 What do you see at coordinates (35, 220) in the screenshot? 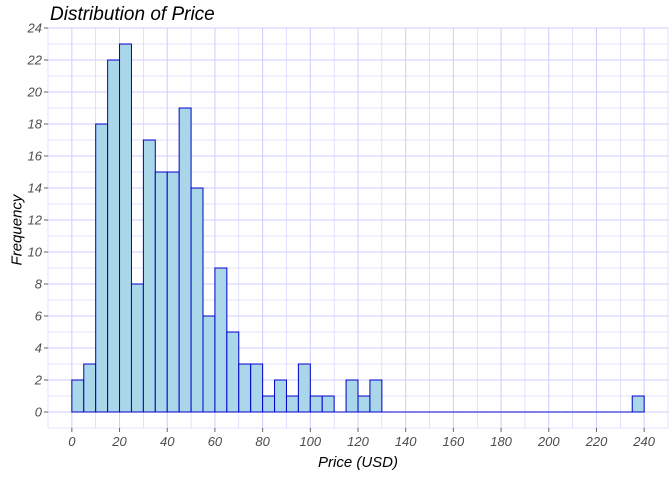
I see `y-tick-label: 12` at bounding box center [35, 220].